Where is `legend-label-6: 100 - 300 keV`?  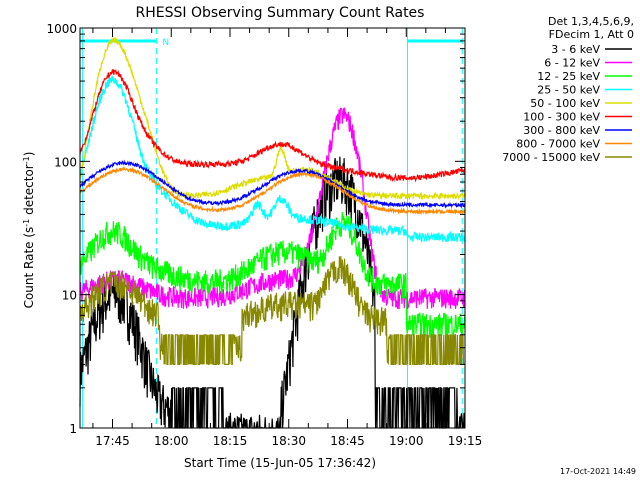
legend-label-6: 100 - 300 keV is located at coordinates (561, 117).